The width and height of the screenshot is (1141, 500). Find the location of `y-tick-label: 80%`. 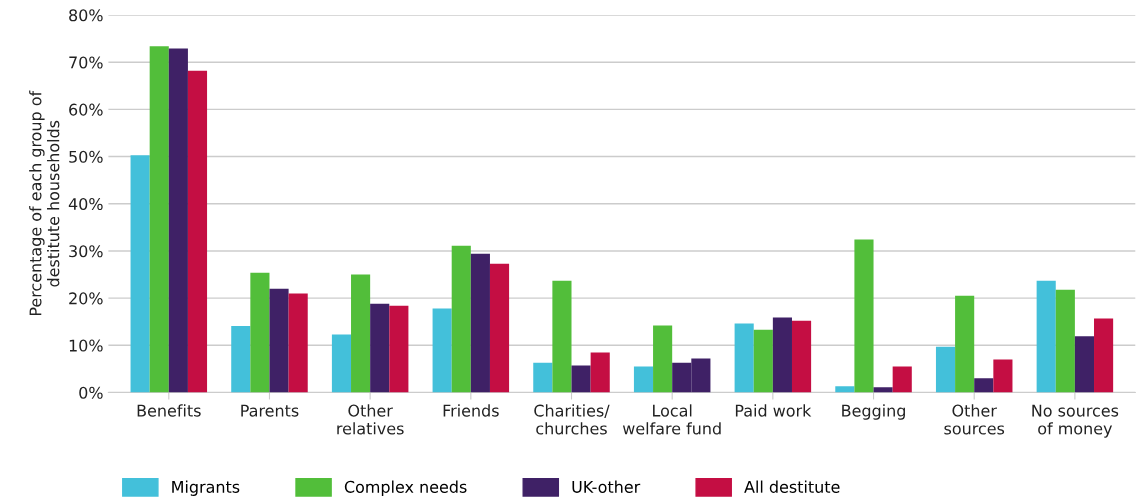

y-tick-label: 80% is located at coordinates (86, 15).